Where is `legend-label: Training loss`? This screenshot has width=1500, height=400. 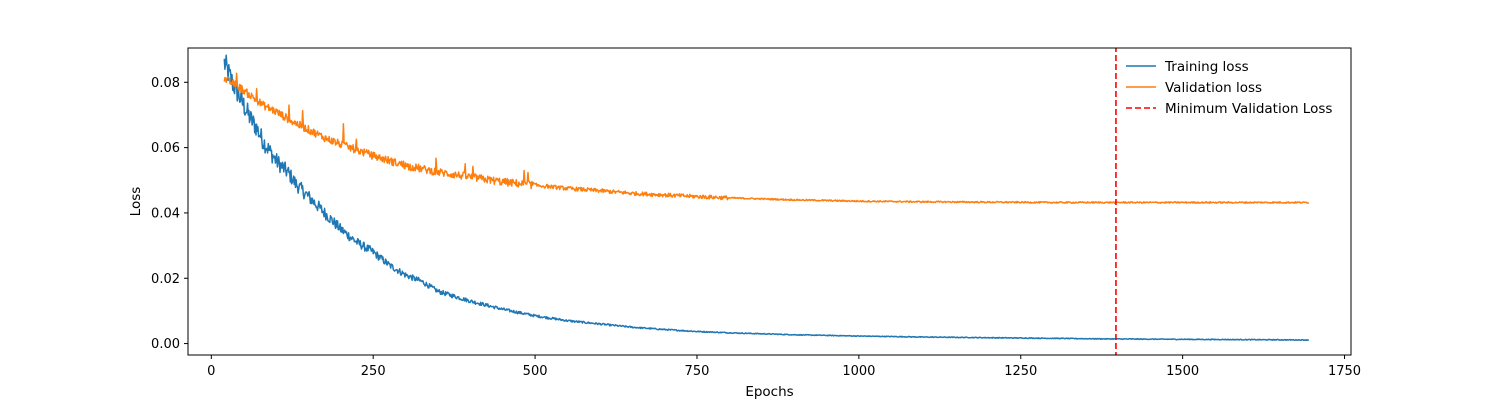
legend-label: Training loss is located at coordinates (1206, 67).